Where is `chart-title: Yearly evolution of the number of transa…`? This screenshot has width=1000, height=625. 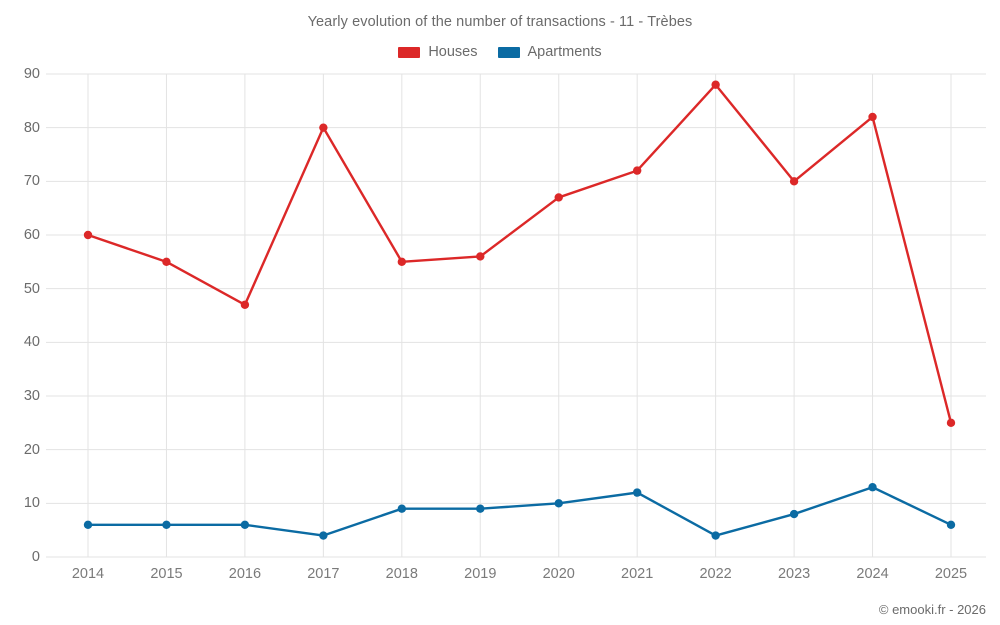 chart-title: Yearly evolution of the number of transa… is located at coordinates (500, 22).